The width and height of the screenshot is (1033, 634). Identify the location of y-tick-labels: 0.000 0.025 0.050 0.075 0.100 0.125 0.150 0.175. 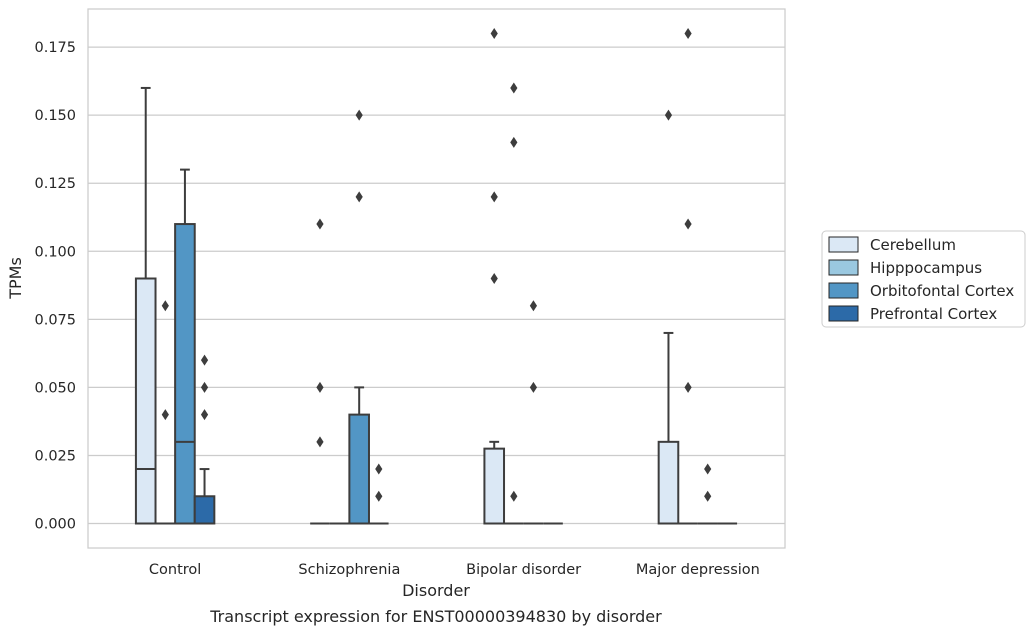
(55, 286).